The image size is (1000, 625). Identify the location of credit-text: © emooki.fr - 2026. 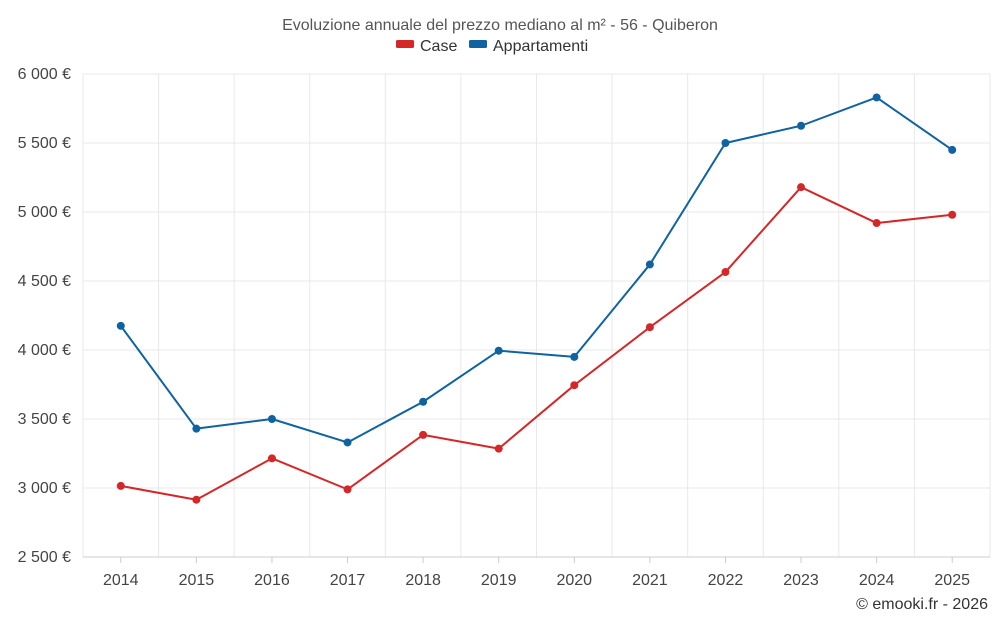
(922, 604).